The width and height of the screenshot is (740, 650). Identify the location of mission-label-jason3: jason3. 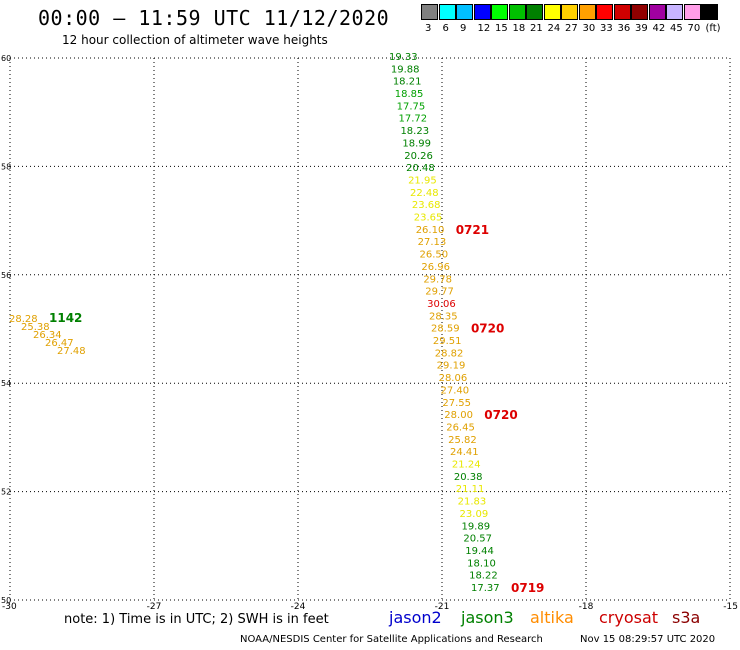
(487, 617).